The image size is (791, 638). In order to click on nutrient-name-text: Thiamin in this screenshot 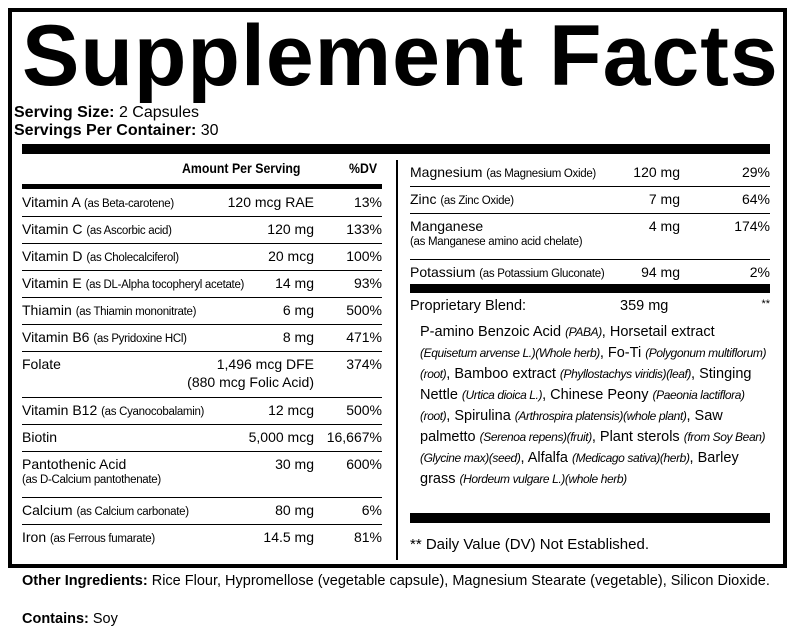, I will do `click(47, 310)`.